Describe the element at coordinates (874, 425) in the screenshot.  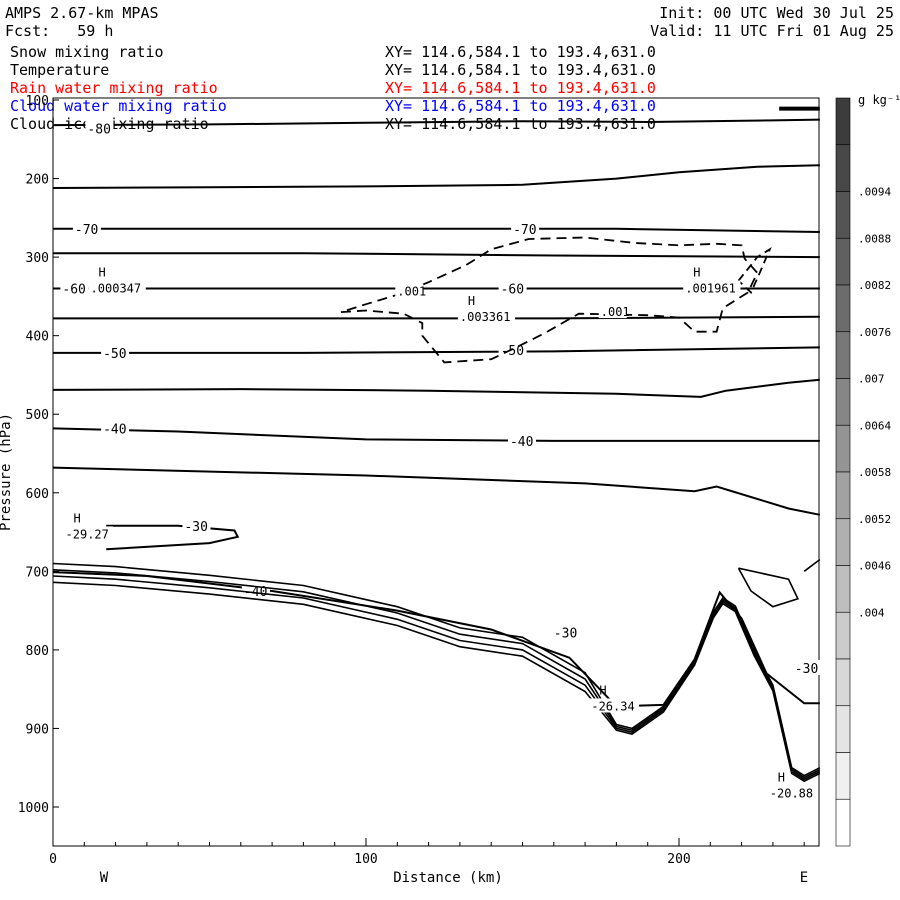
I see `colorbar-label: .0064` at that location.